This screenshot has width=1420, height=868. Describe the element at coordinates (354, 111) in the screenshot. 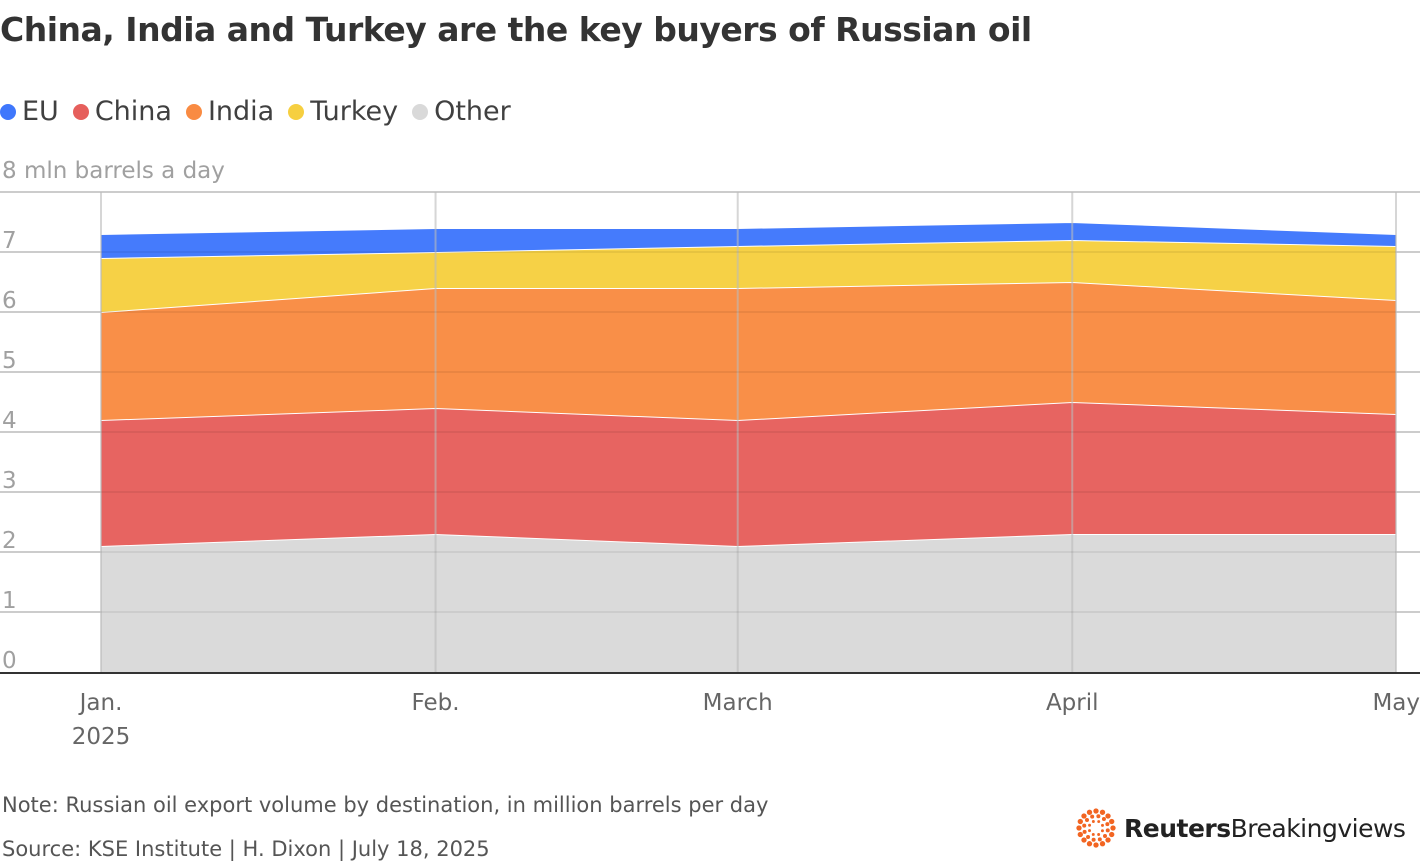

I see `legend-label: Turkey` at that location.